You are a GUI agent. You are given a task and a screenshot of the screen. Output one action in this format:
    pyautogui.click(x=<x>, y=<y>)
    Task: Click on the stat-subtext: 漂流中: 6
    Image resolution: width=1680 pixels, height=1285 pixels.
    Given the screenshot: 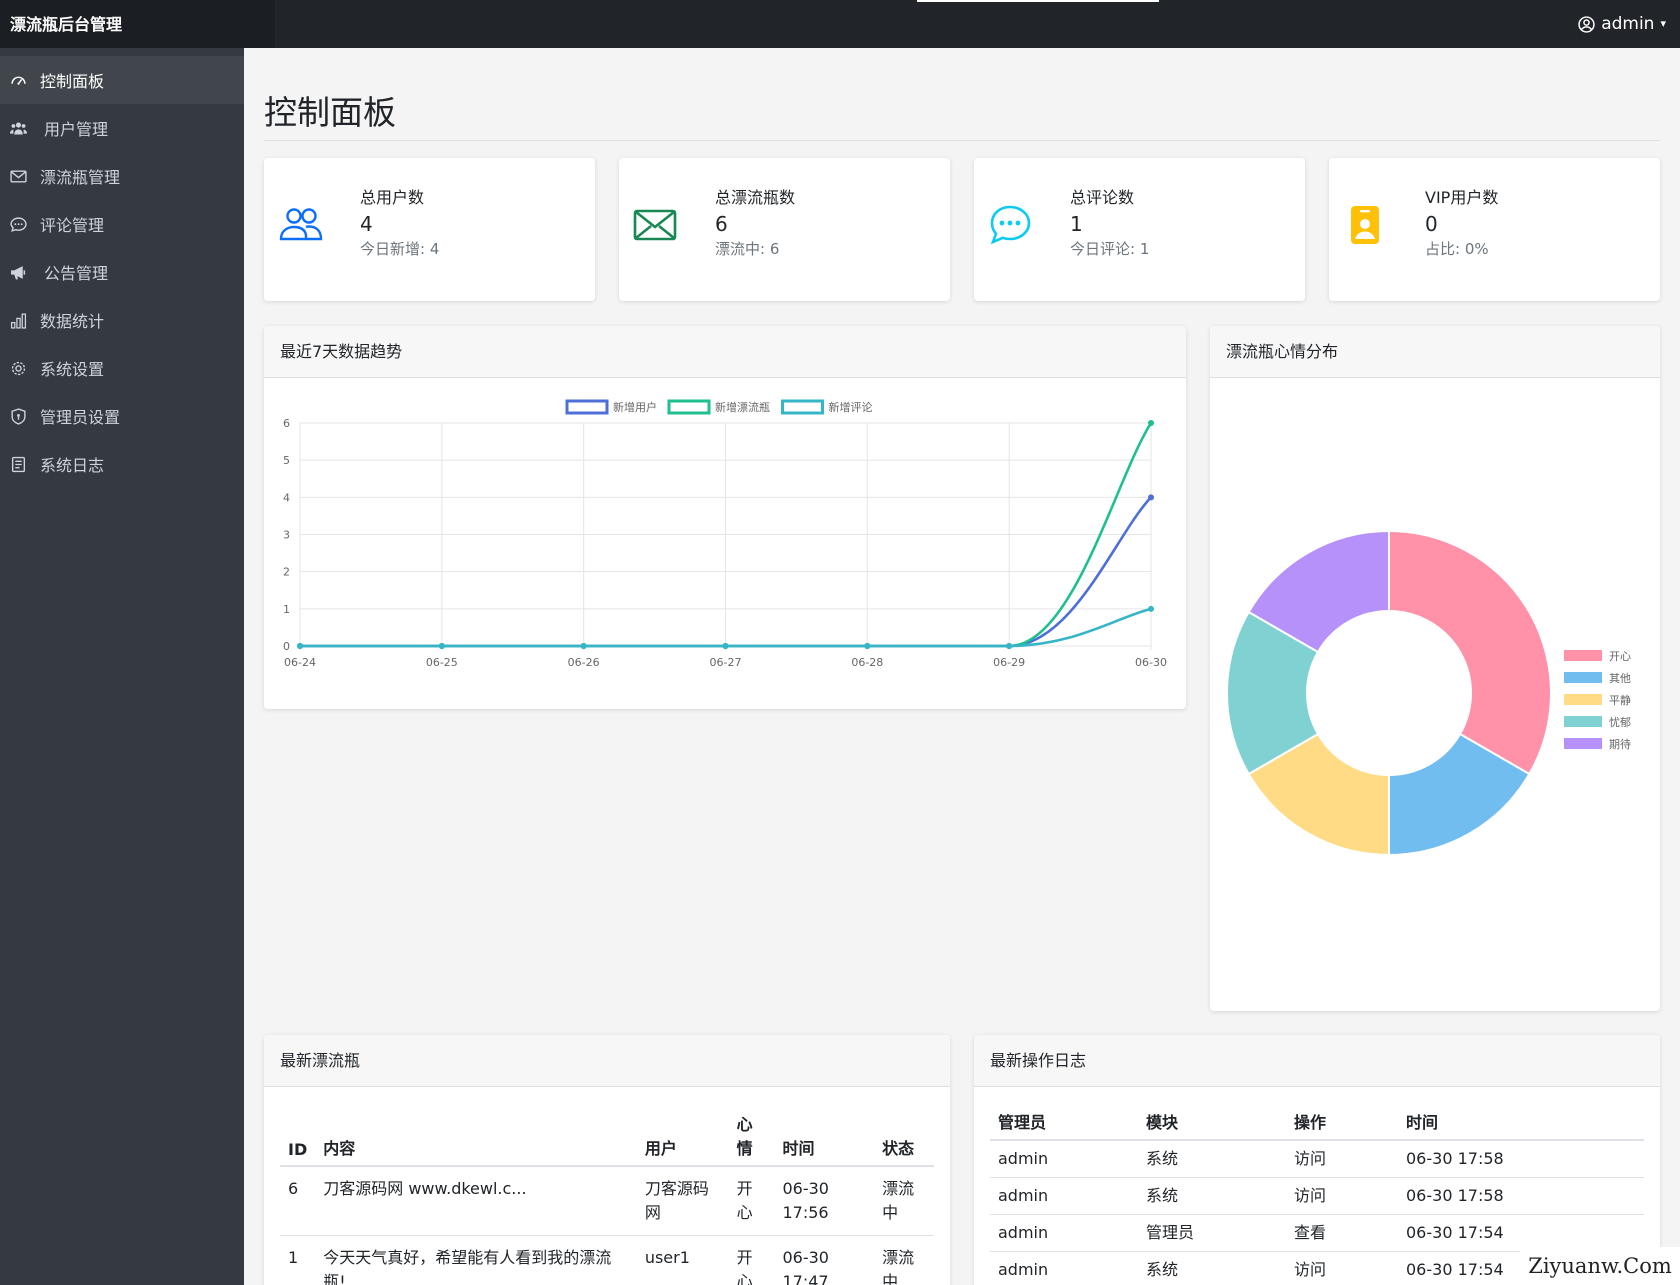 What is the action you would take?
    pyautogui.click(x=747, y=249)
    